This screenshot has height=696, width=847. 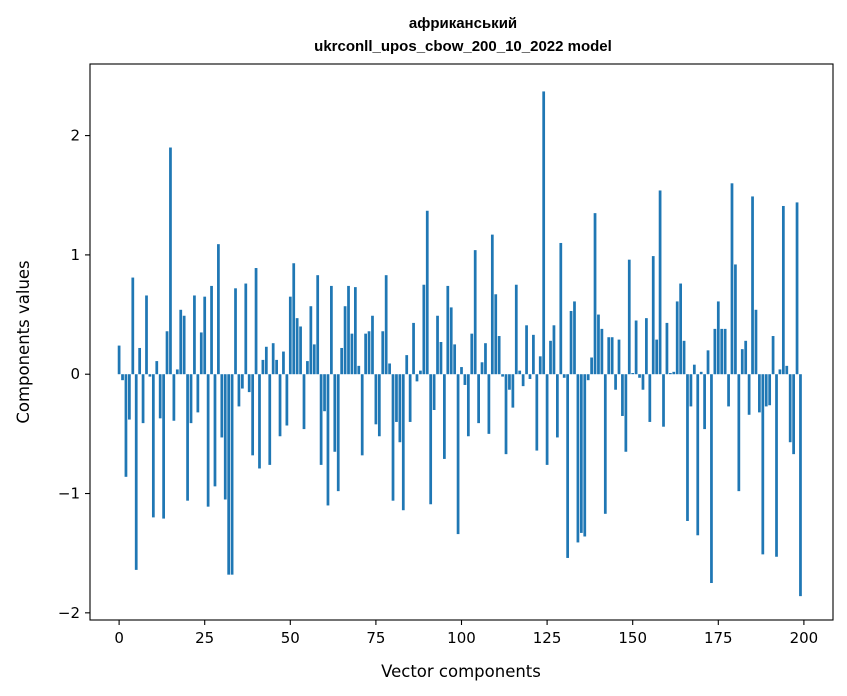 I want to click on chart-title-line-2: ukrconll_upos_cbow_200_10_2022 model, so click(x=463, y=46).